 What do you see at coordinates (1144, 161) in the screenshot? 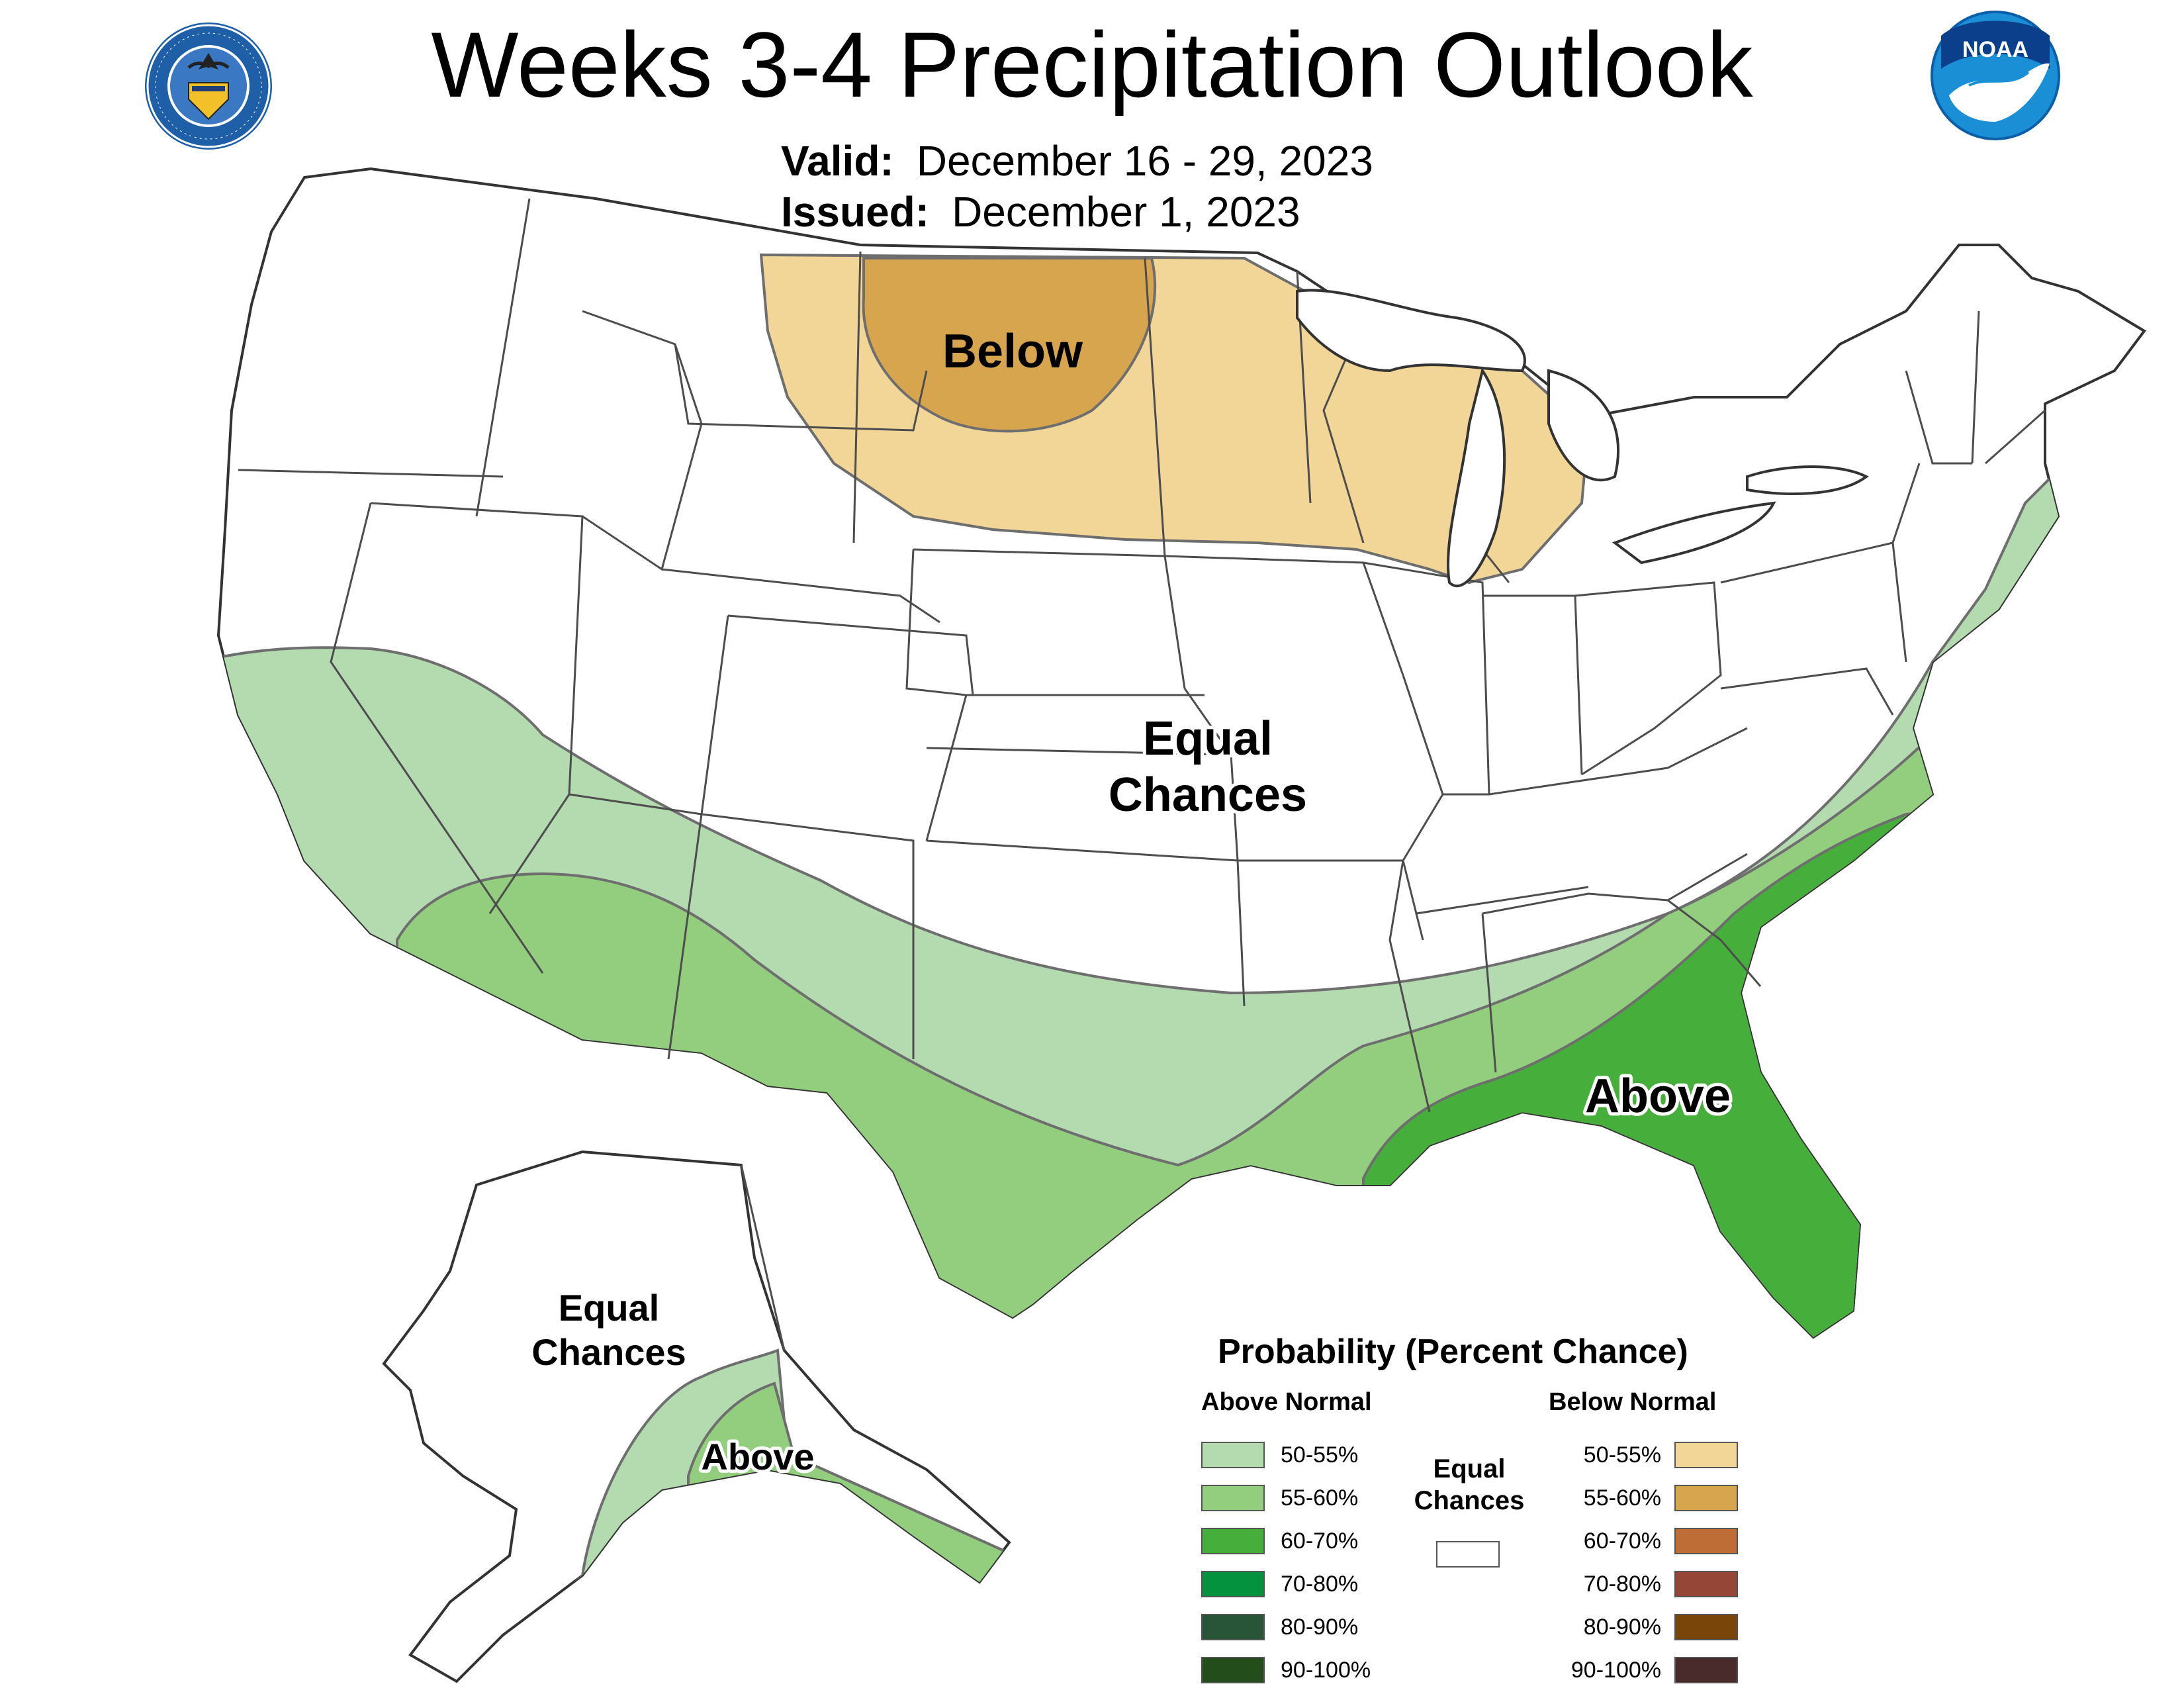
I see `valid-value: December 16 - 29, 2023` at bounding box center [1144, 161].